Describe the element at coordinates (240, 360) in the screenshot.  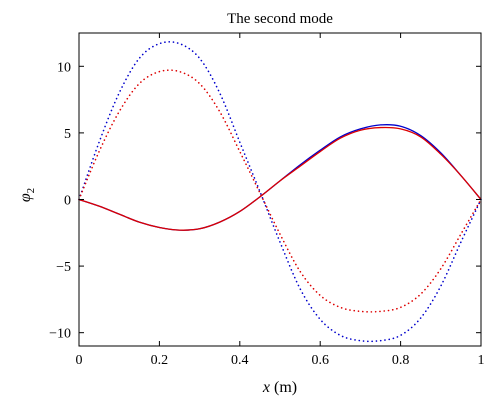
I see `x-tick-label: 0.4` at that location.